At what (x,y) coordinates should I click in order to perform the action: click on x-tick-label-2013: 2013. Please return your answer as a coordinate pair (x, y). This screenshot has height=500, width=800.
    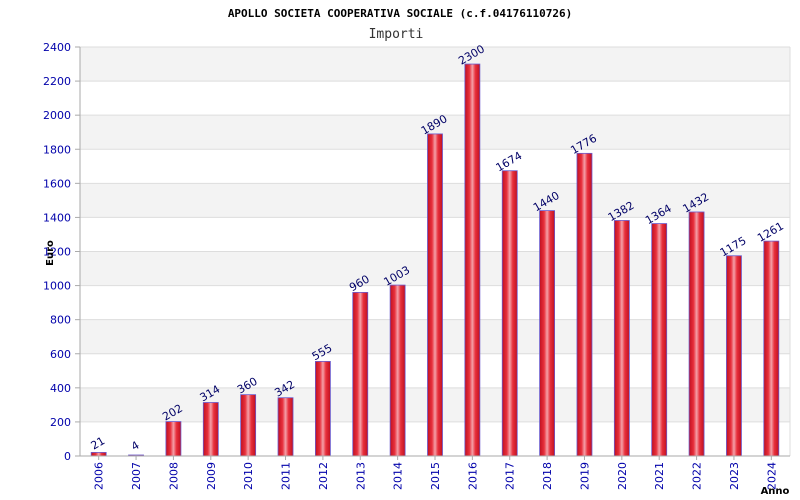
    Looking at the image, I should click on (360, 476).